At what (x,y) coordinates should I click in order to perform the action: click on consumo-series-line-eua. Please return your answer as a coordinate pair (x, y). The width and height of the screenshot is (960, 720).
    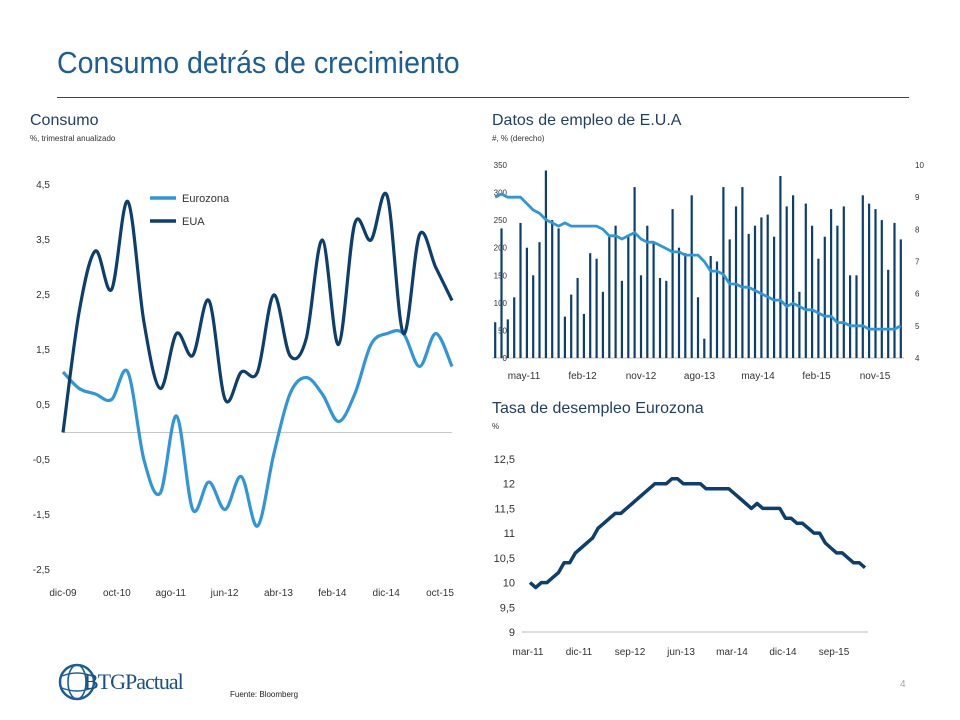
    Looking at the image, I should click on (257, 312).